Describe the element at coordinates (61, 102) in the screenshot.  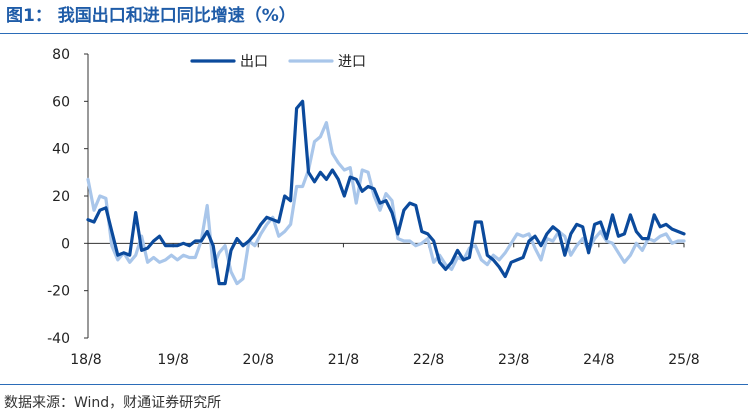
I see `y-tick-label: 60` at that location.